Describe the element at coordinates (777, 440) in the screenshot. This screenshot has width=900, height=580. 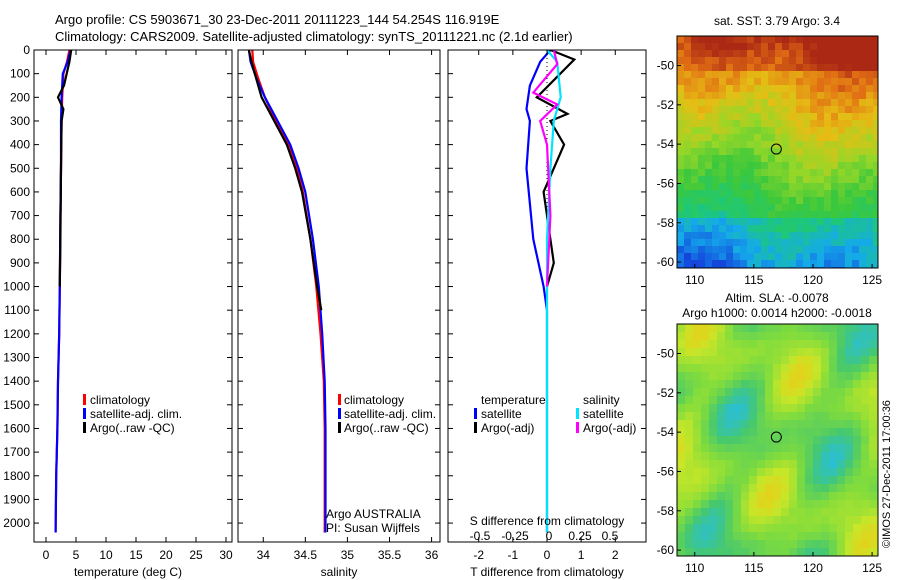
I see `sla-map-cells` at that location.